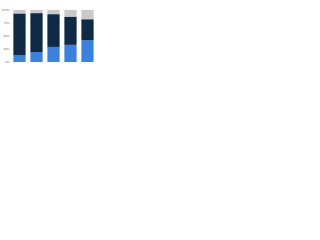  Describe the element at coordinates (6, 10) in the screenshot. I see `y-tick-label: 100%` at that location.